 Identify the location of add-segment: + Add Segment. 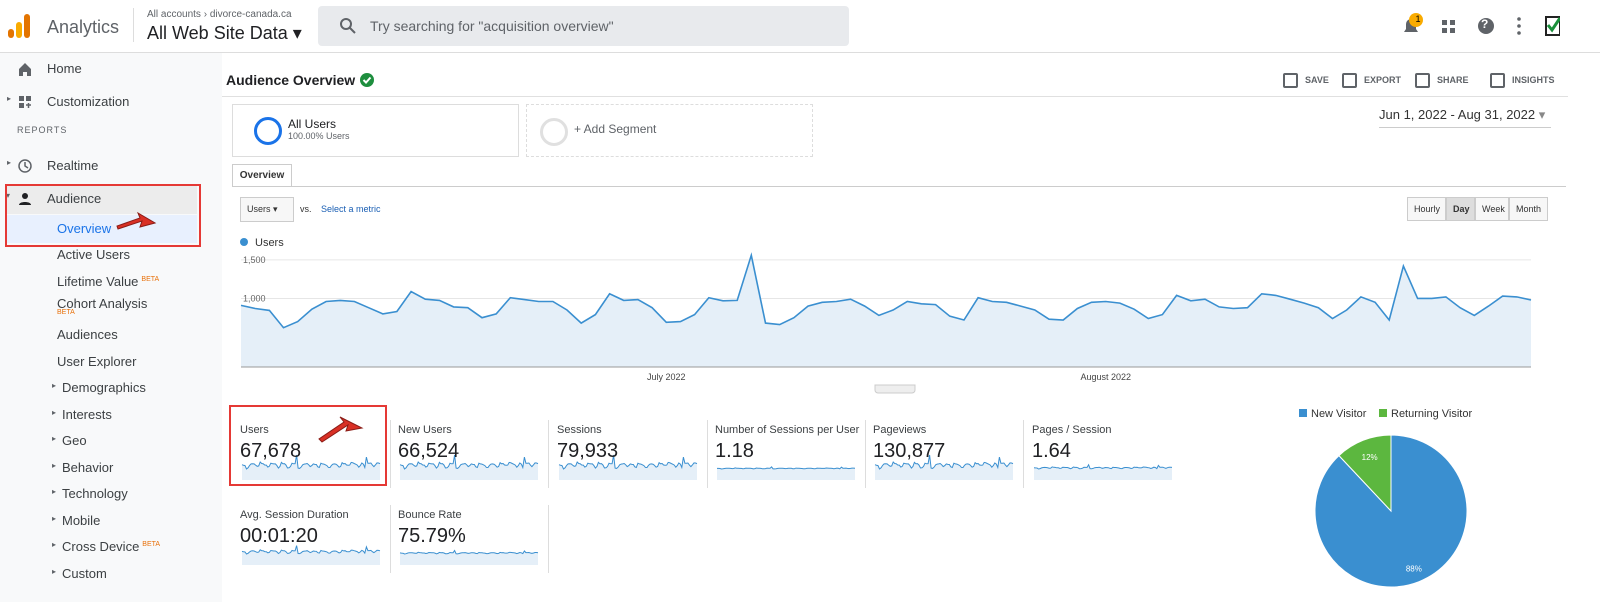
(615, 129).